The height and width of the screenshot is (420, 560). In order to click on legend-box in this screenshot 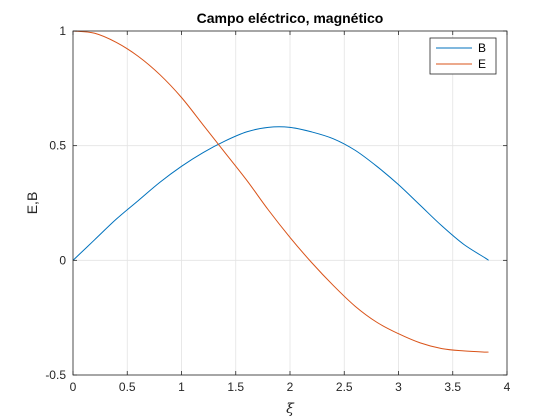, I will do `click(463, 56)`.